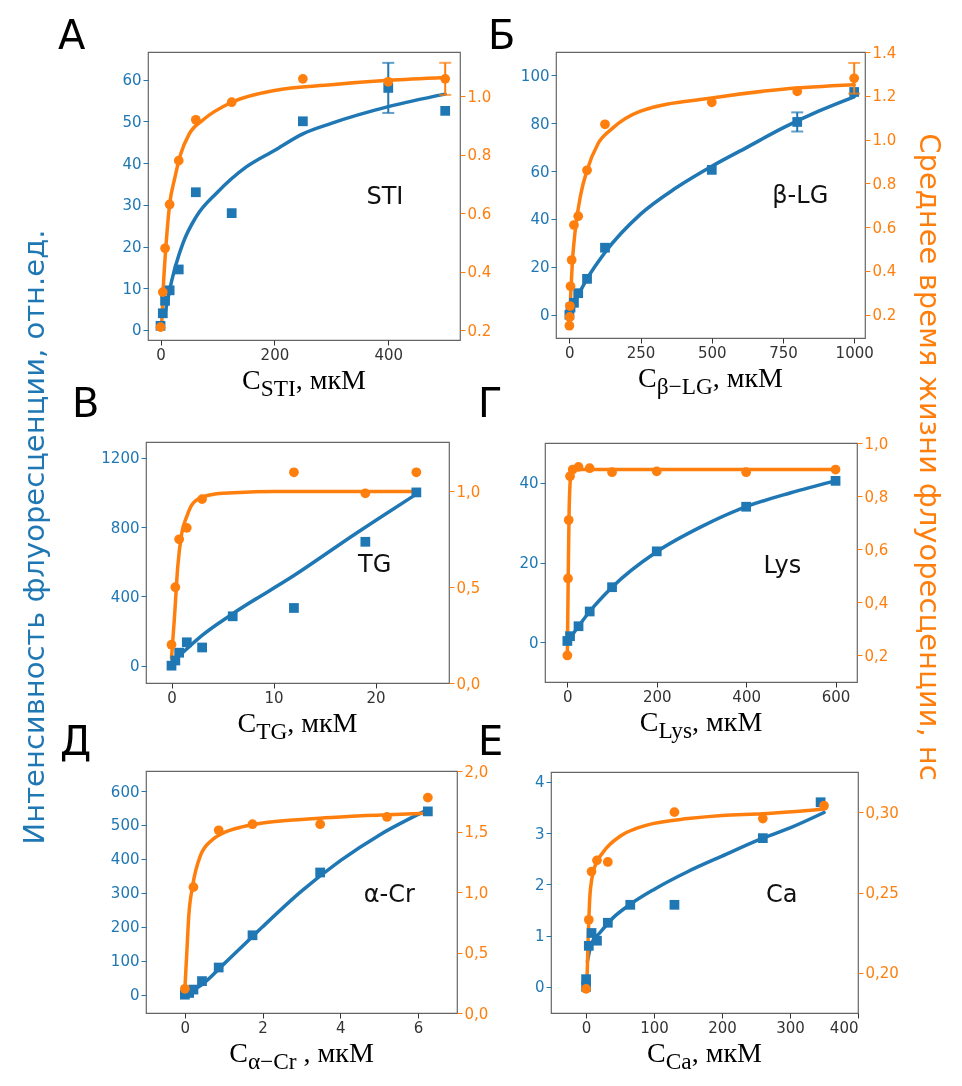 The image size is (962, 1086). Describe the element at coordinates (125, 893) in the screenshot. I see `y-tick-label: 300` at that location.